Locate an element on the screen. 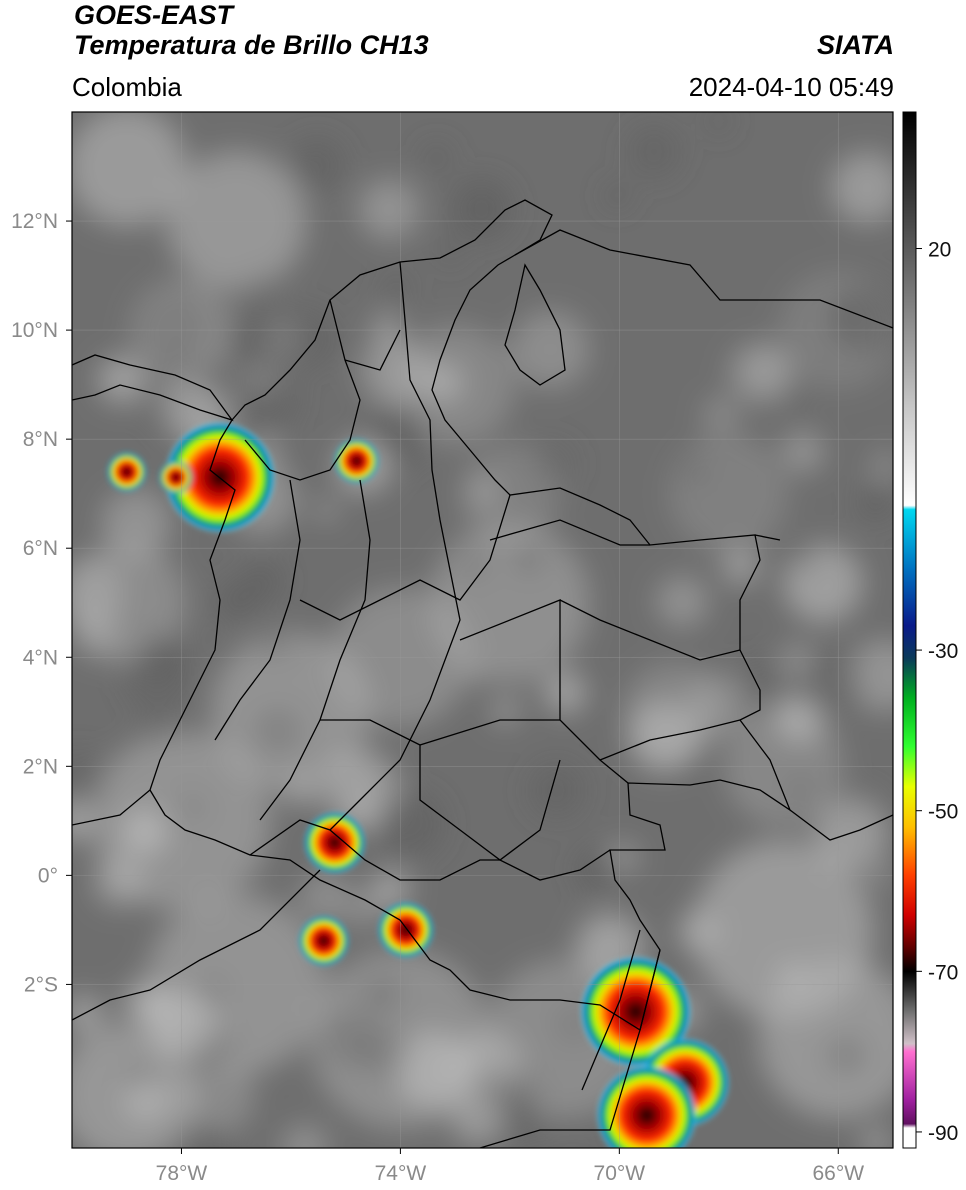  lat-label: 2°N is located at coordinates (40, 766).